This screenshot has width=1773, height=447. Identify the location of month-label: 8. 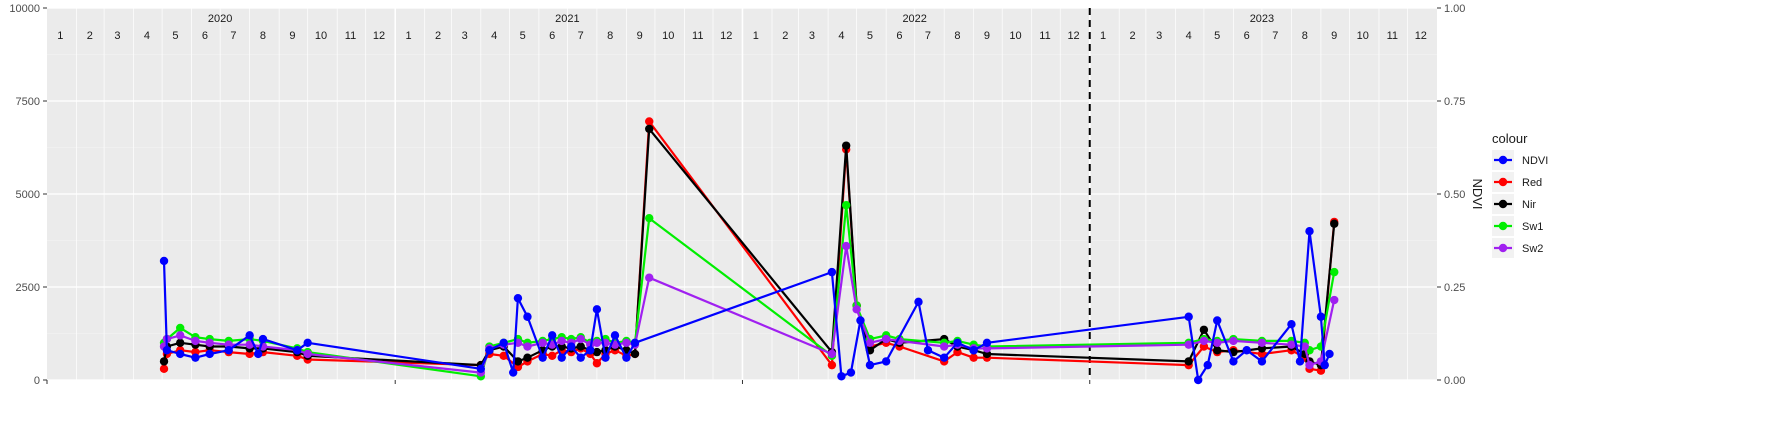
(263, 36).